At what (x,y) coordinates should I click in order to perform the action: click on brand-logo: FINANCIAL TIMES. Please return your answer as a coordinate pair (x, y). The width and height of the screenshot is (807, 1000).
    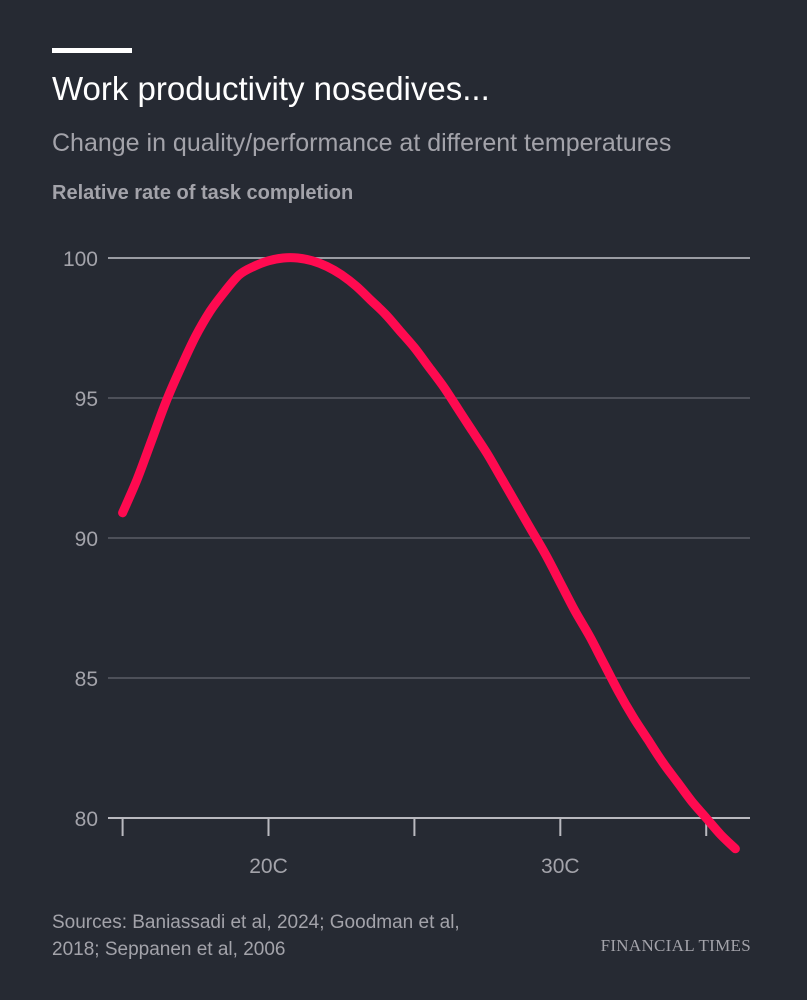
    Looking at the image, I should click on (675, 945).